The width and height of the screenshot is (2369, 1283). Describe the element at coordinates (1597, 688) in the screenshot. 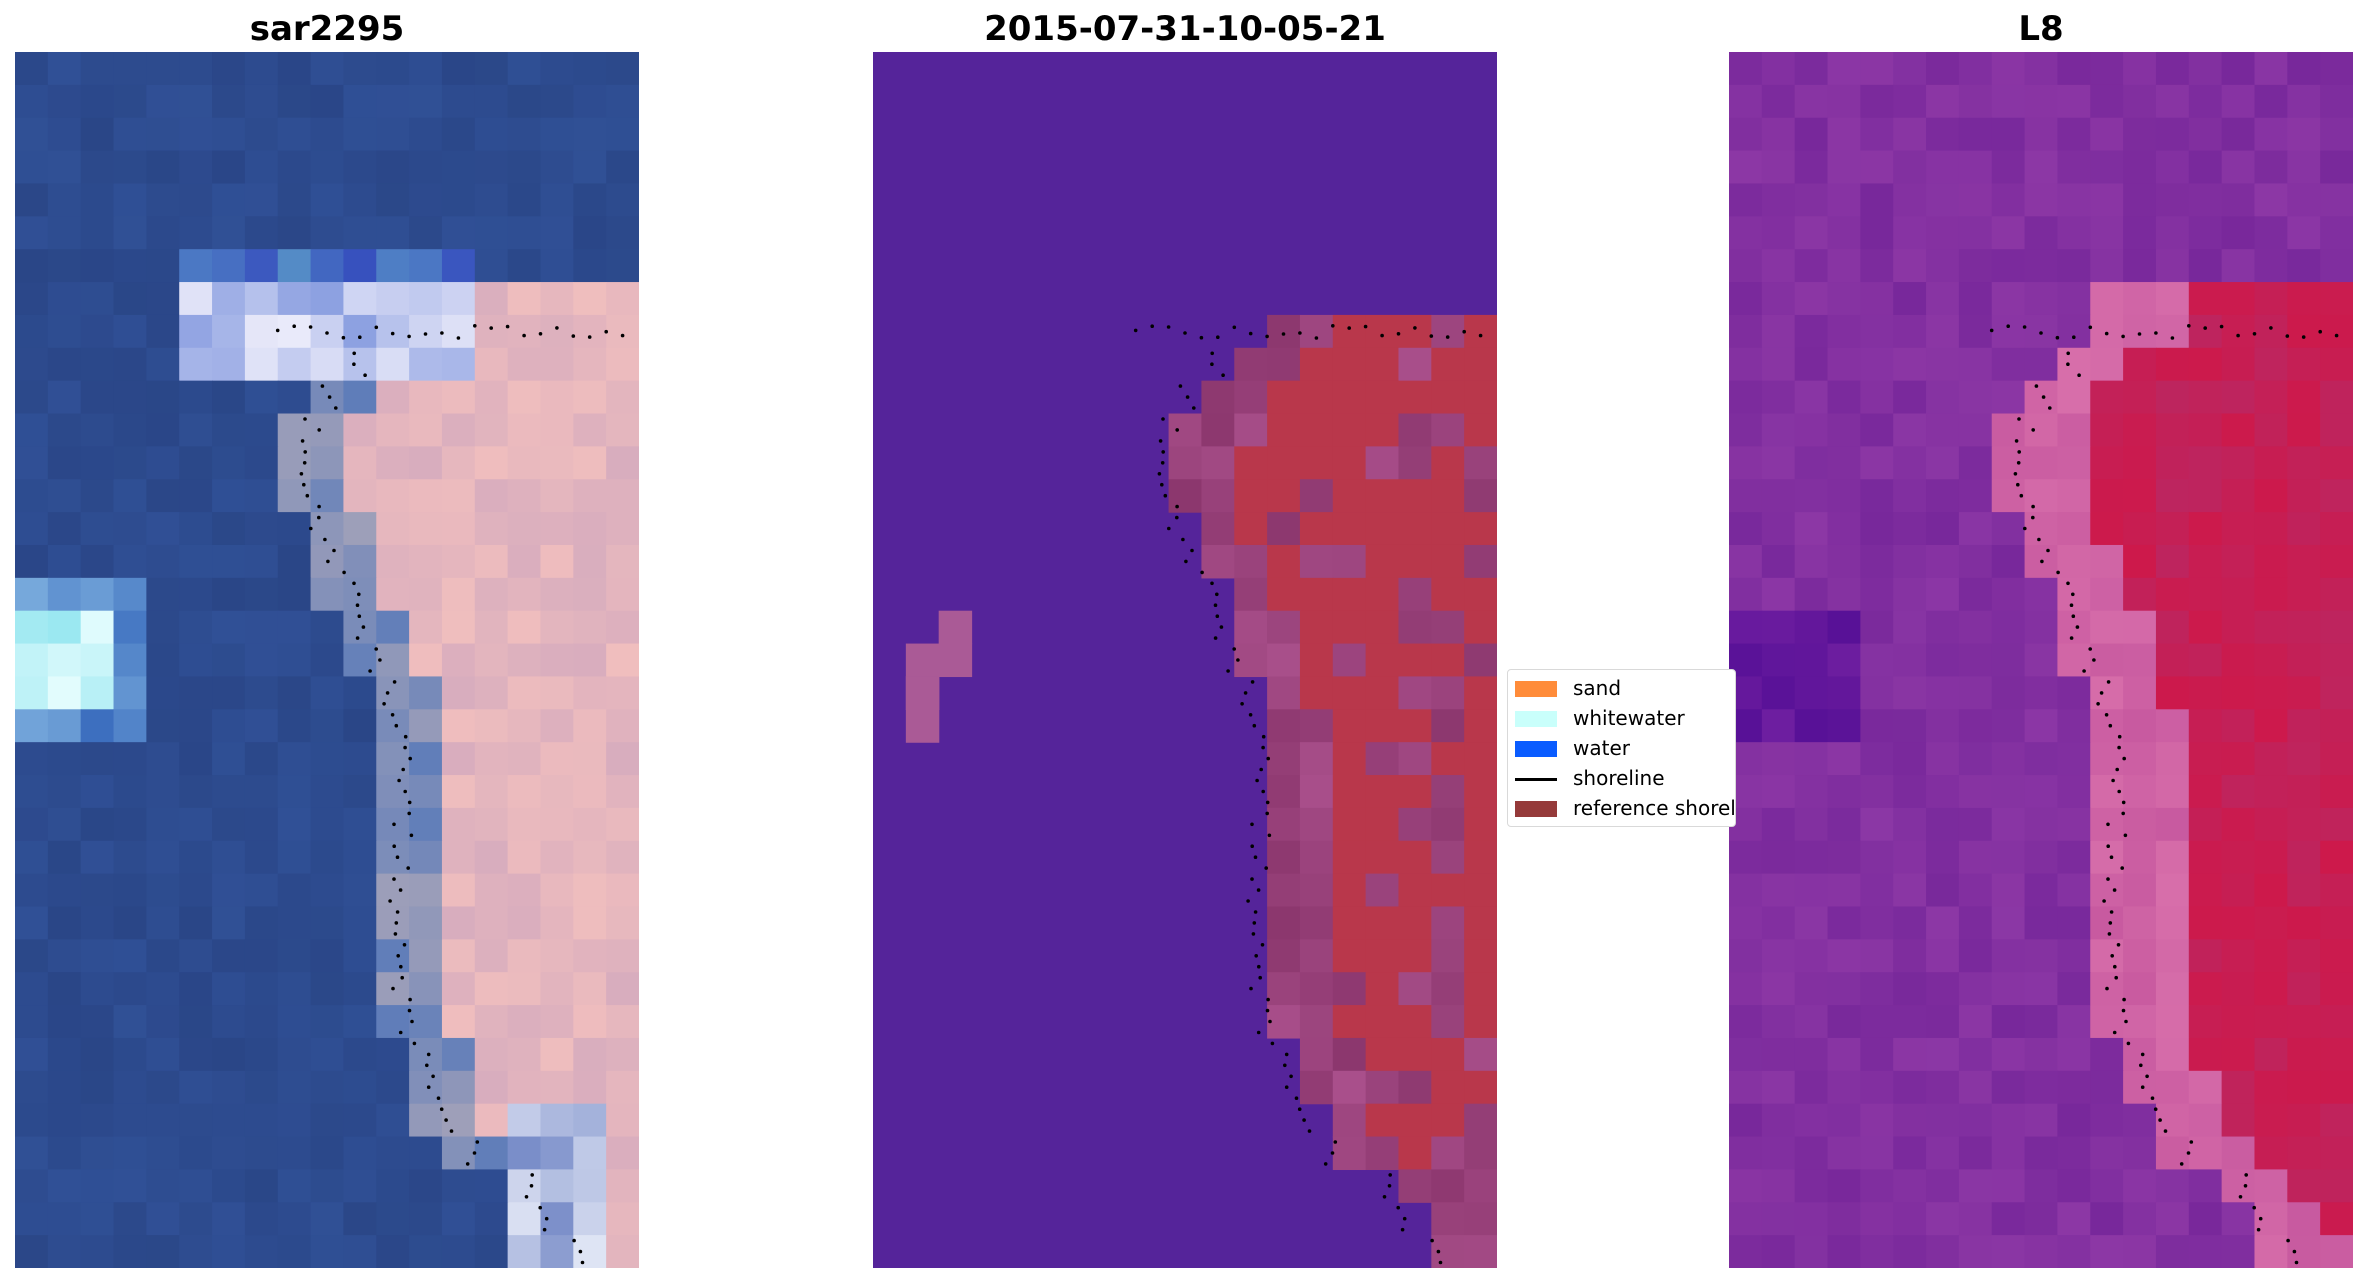

I see `legend-label: sand` at that location.